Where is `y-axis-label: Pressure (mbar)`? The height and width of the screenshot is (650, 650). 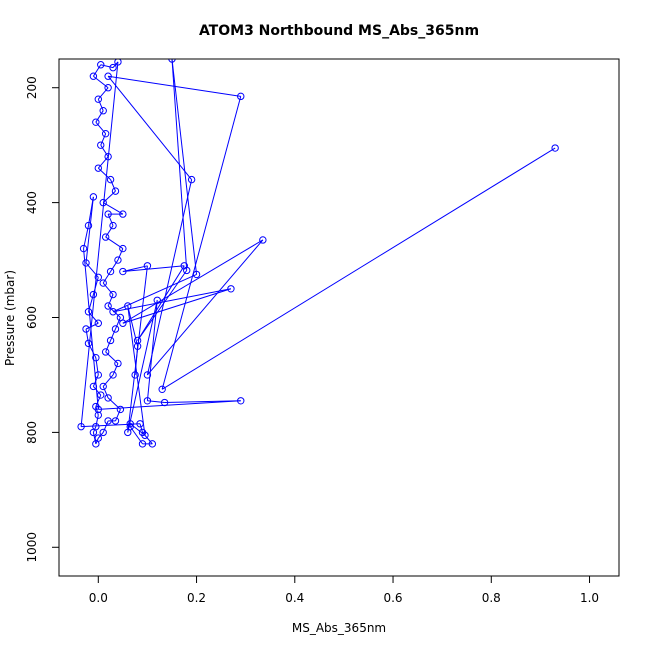 y-axis-label: Pressure (mbar) is located at coordinates (10, 318).